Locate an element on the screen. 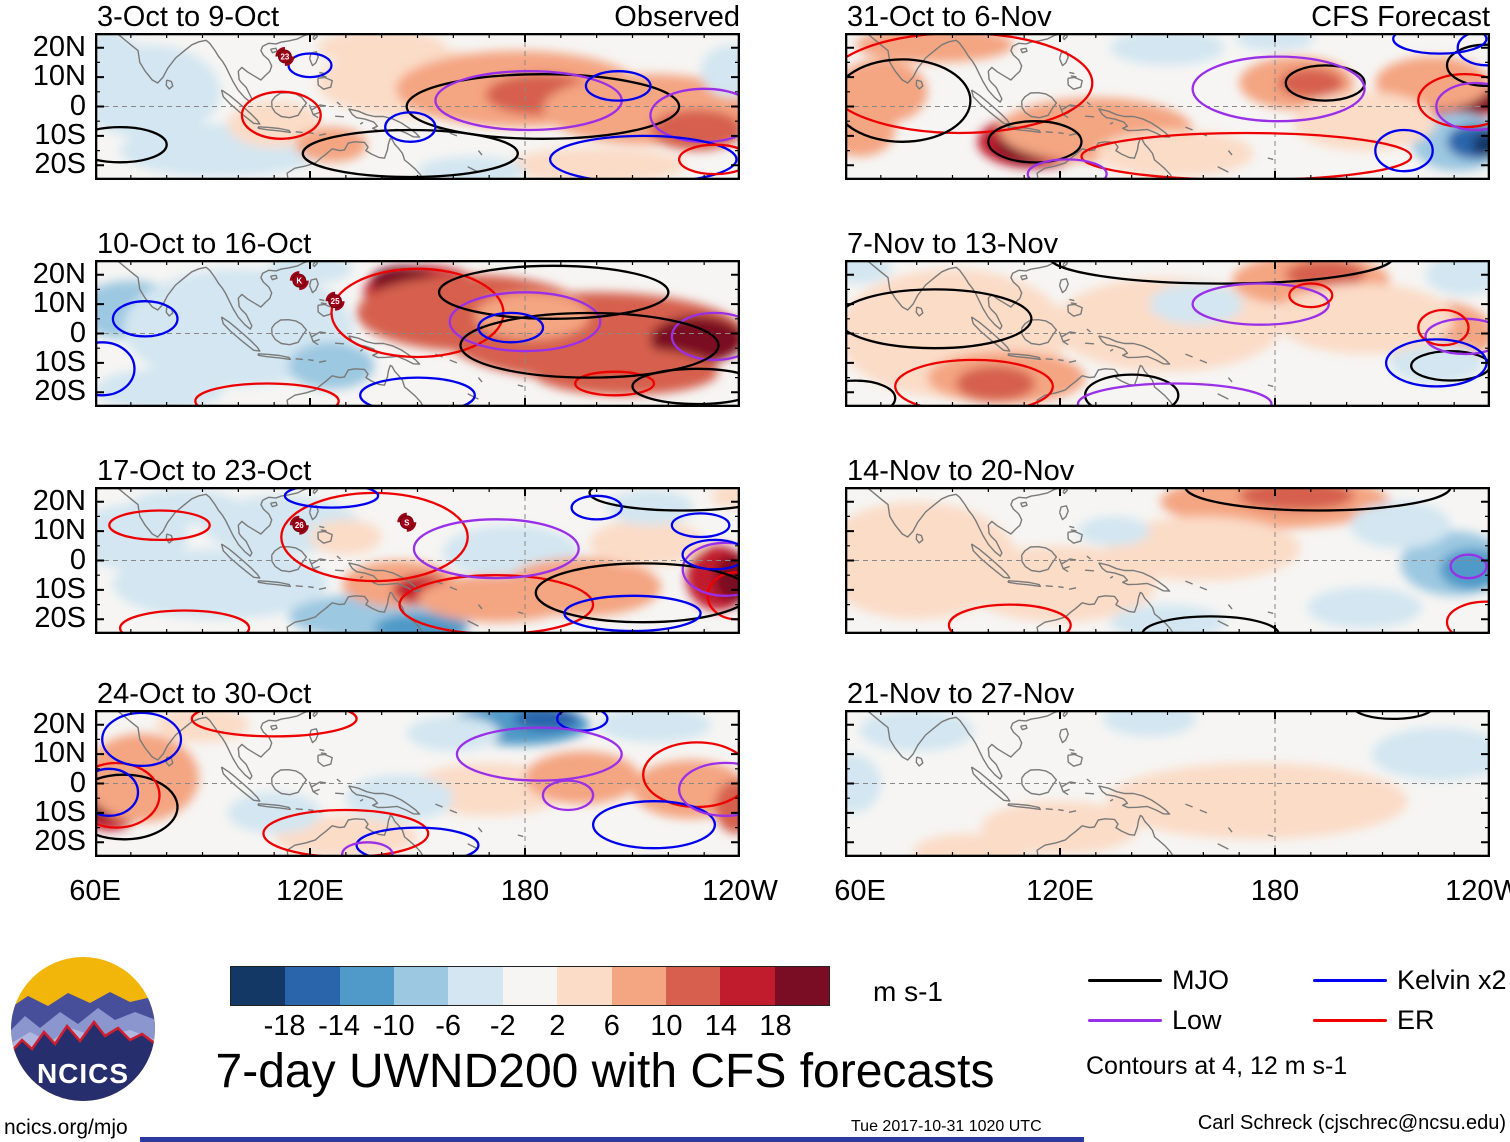 This screenshot has width=1510, height=1142. storm-marker: 25 is located at coordinates (335, 301).